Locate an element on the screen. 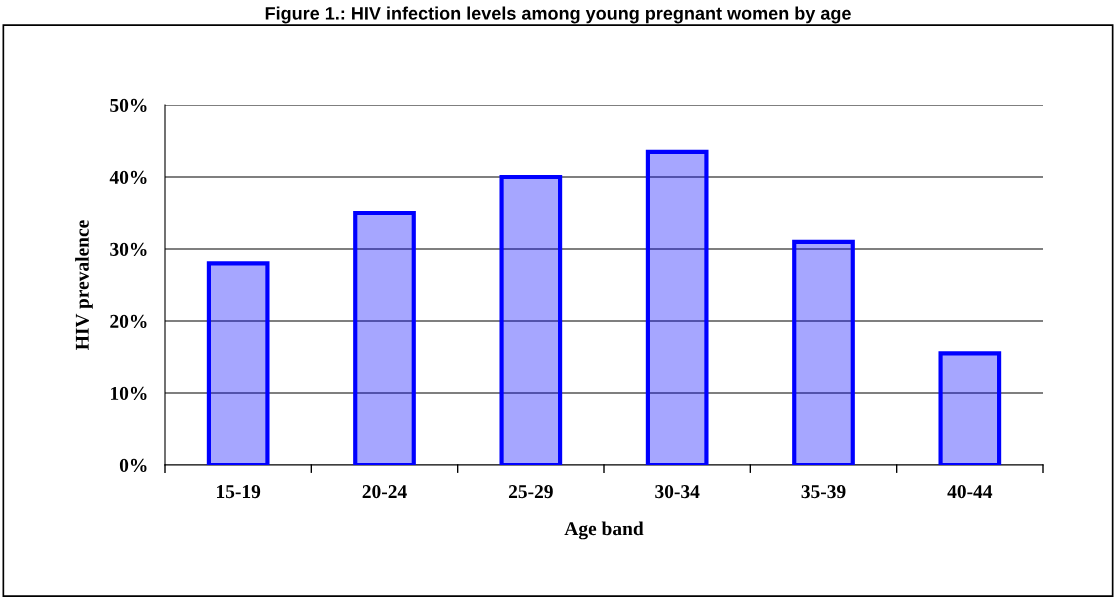 The width and height of the screenshot is (1116, 598). x-tick-label: 35-39 is located at coordinates (823, 492).